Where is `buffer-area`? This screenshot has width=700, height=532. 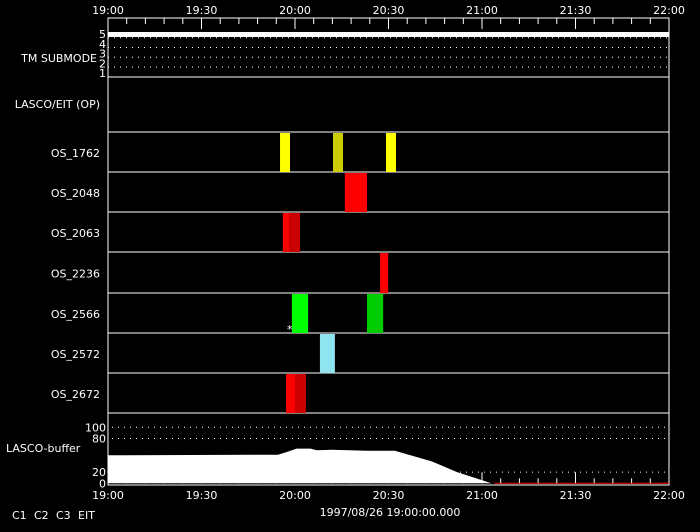 buffer-area is located at coordinates (388, 466).